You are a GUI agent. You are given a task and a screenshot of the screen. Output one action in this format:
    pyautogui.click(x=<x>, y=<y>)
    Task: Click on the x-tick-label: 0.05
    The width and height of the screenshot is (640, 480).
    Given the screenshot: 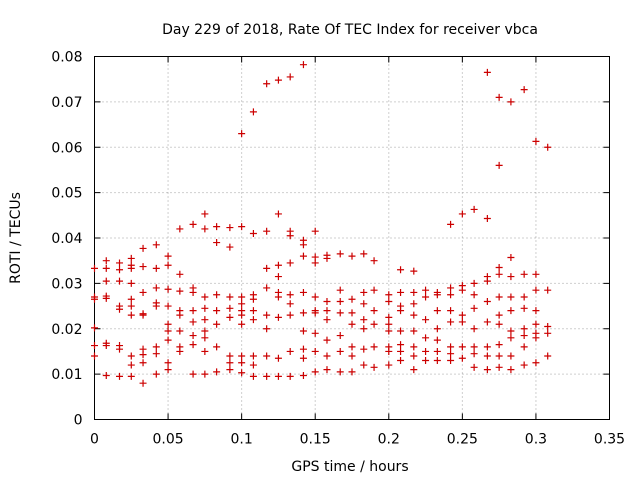 What is the action you would take?
    pyautogui.click(x=167, y=440)
    